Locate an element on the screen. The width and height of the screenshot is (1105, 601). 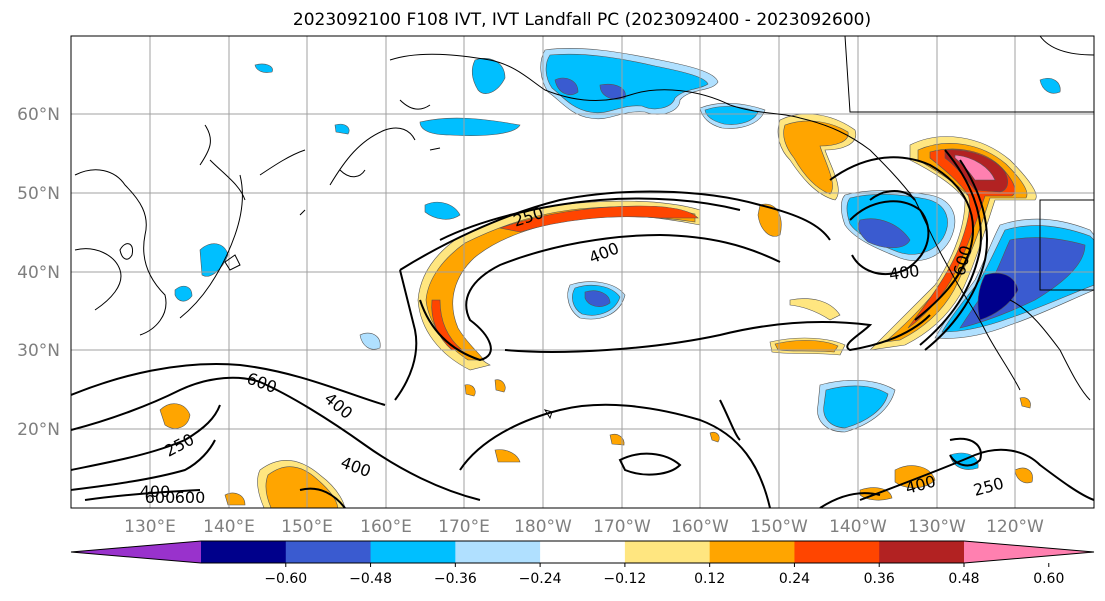
colorbar-tick-label: −0.24 is located at coordinates (540, 579).